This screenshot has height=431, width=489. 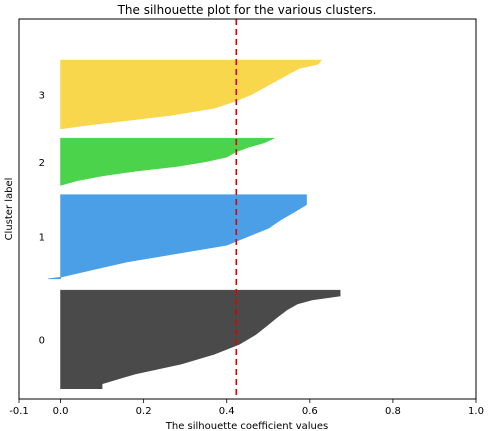 What do you see at coordinates (177, 237) in the screenshot?
I see `cluster-1-silhouette` at bounding box center [177, 237].